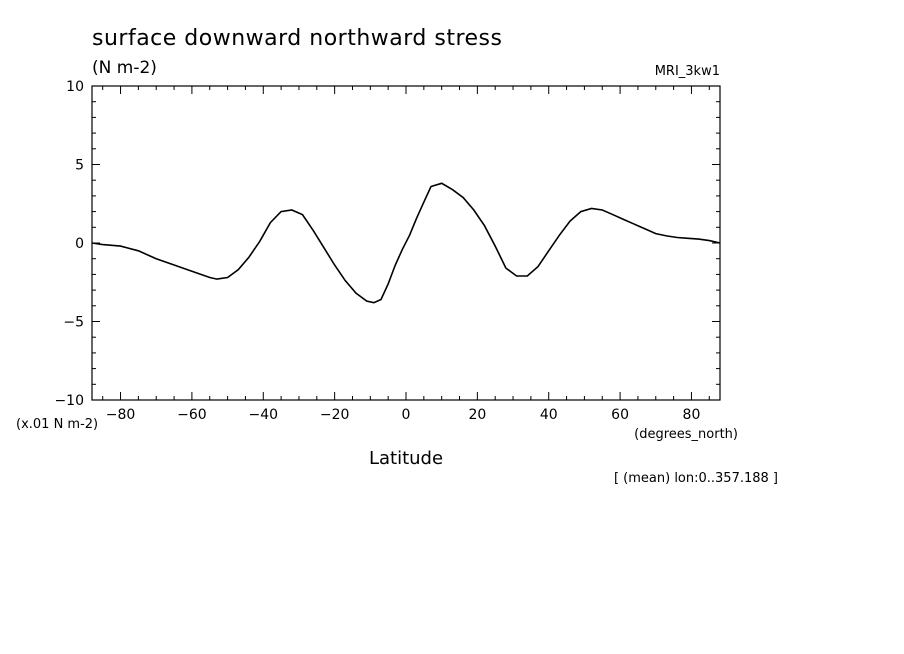 The width and height of the screenshot is (904, 654). What do you see at coordinates (692, 415) in the screenshot?
I see `x-tick-label: 80` at bounding box center [692, 415].